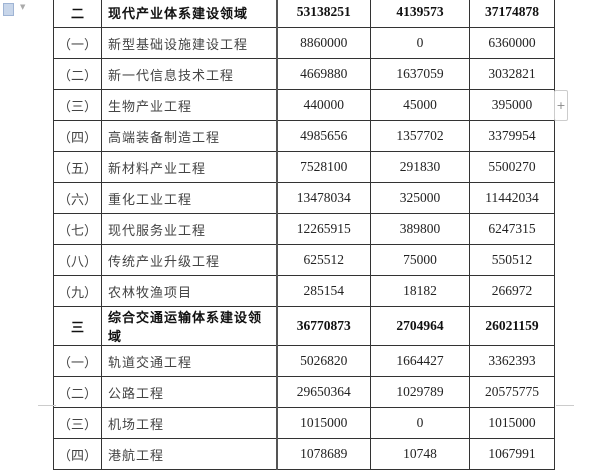  What do you see at coordinates (189, 454) in the screenshot?
I see `row-name: 港航工程` at bounding box center [189, 454].